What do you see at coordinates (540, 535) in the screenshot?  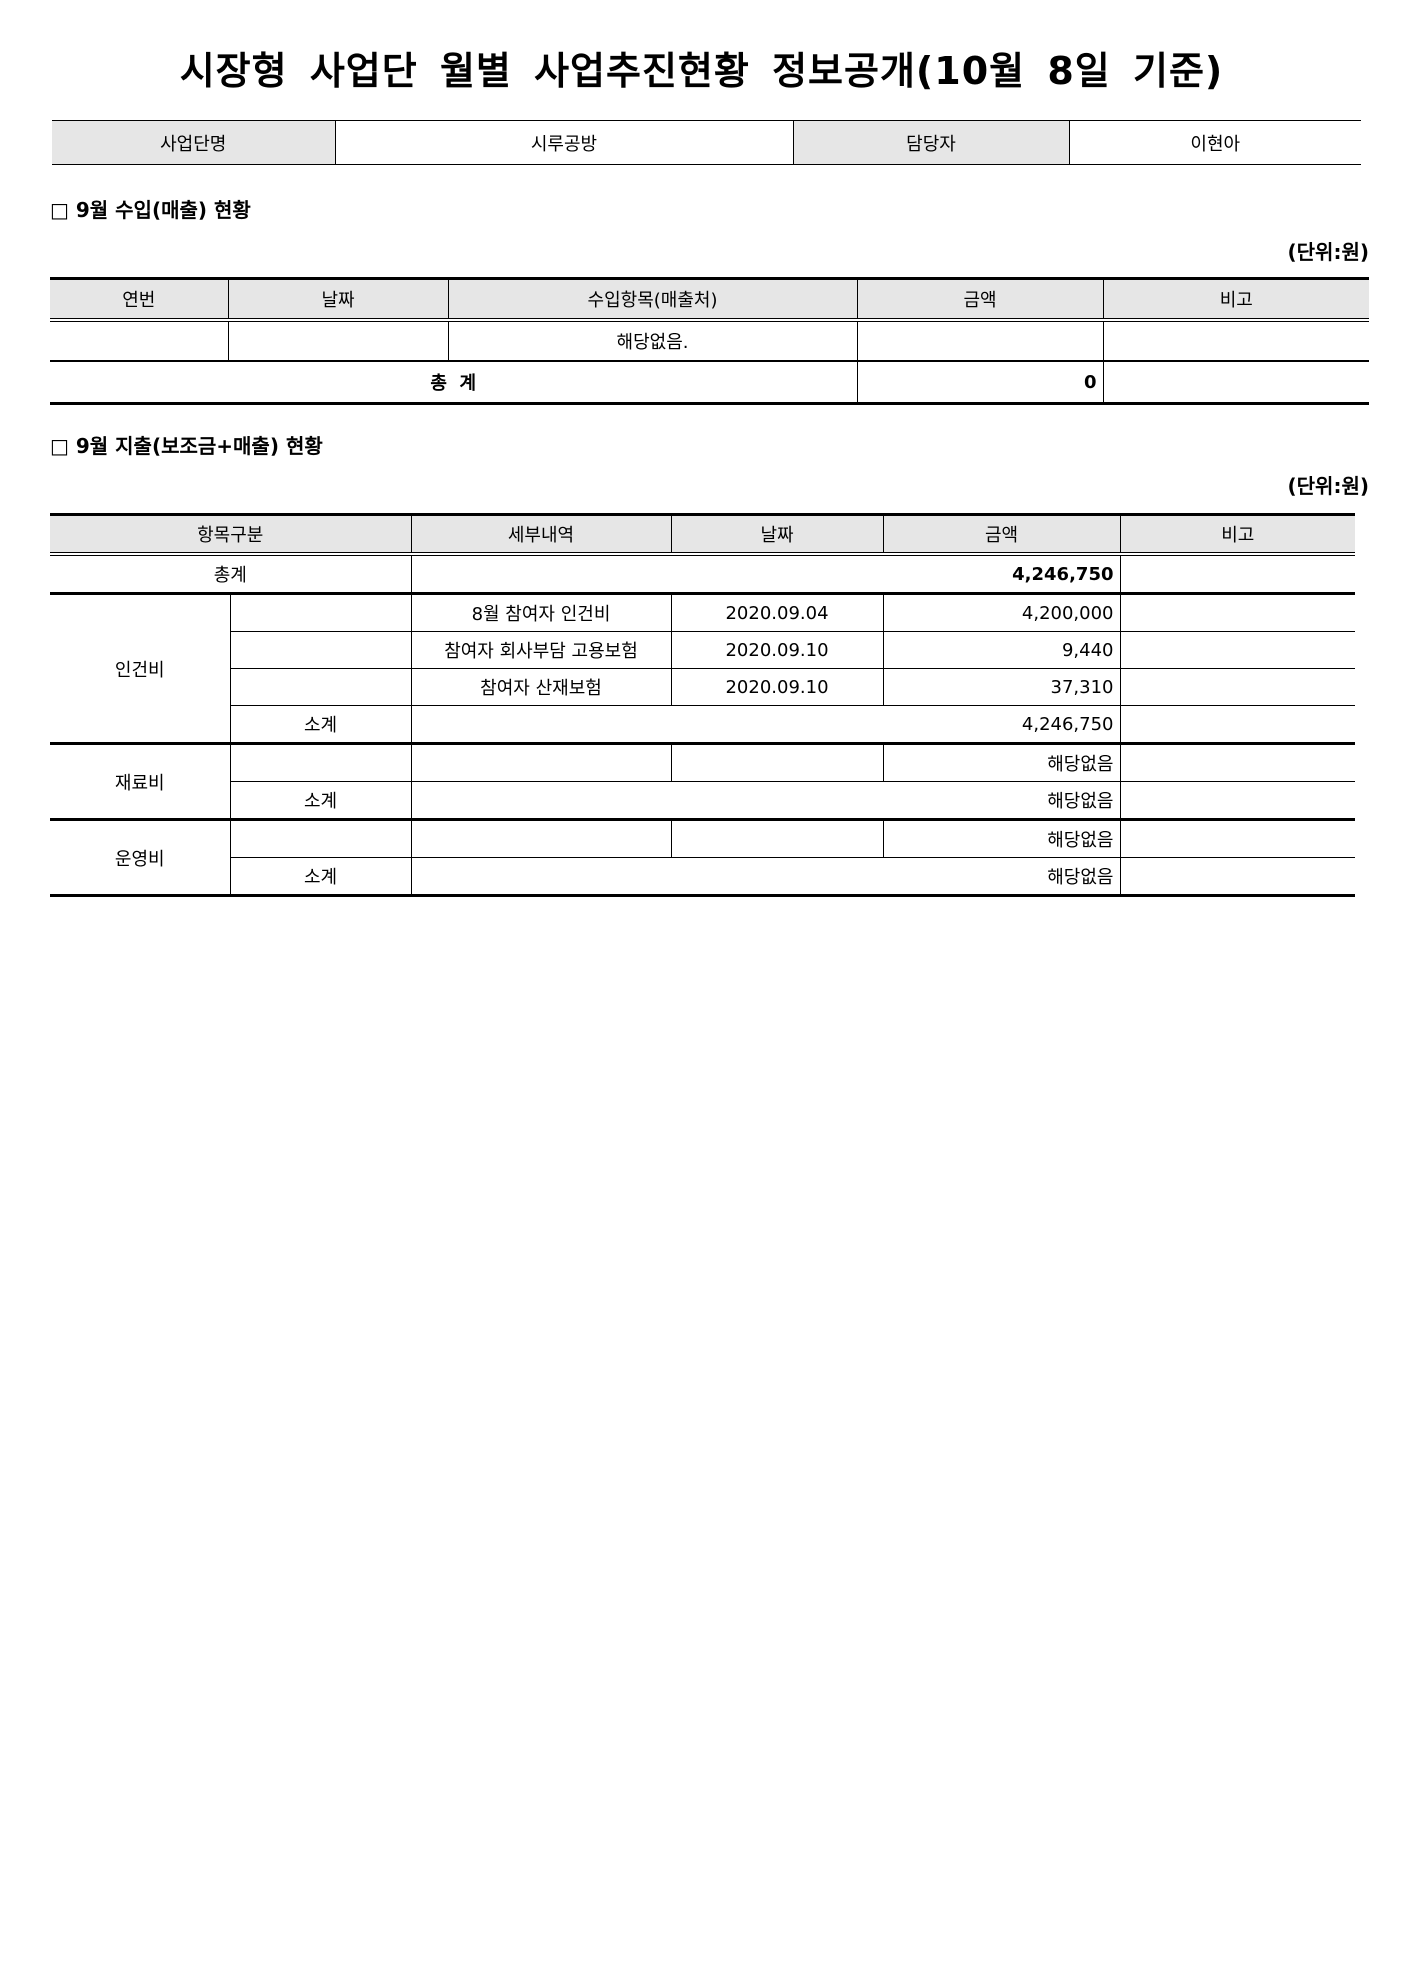 I see `col-header: 세부내역` at bounding box center [540, 535].